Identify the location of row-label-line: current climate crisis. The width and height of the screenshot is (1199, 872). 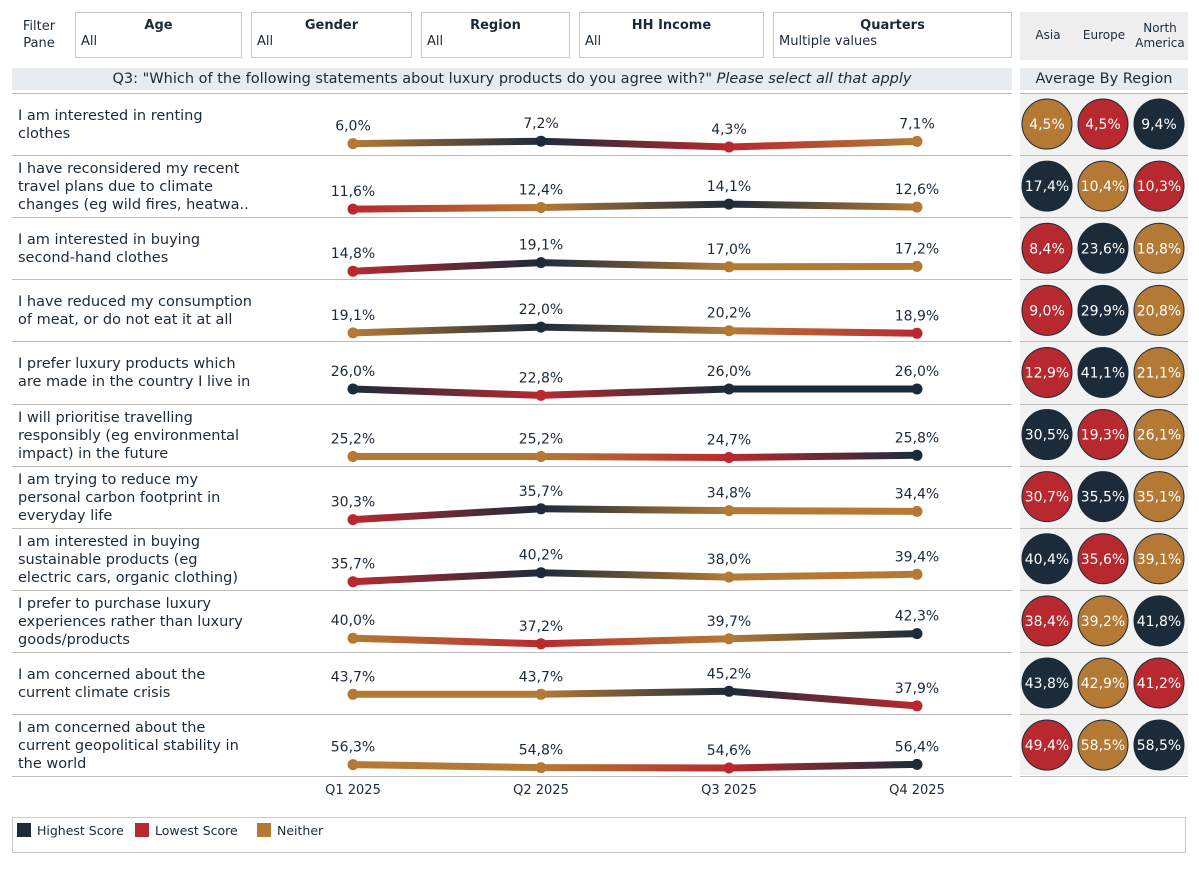
(94, 692).